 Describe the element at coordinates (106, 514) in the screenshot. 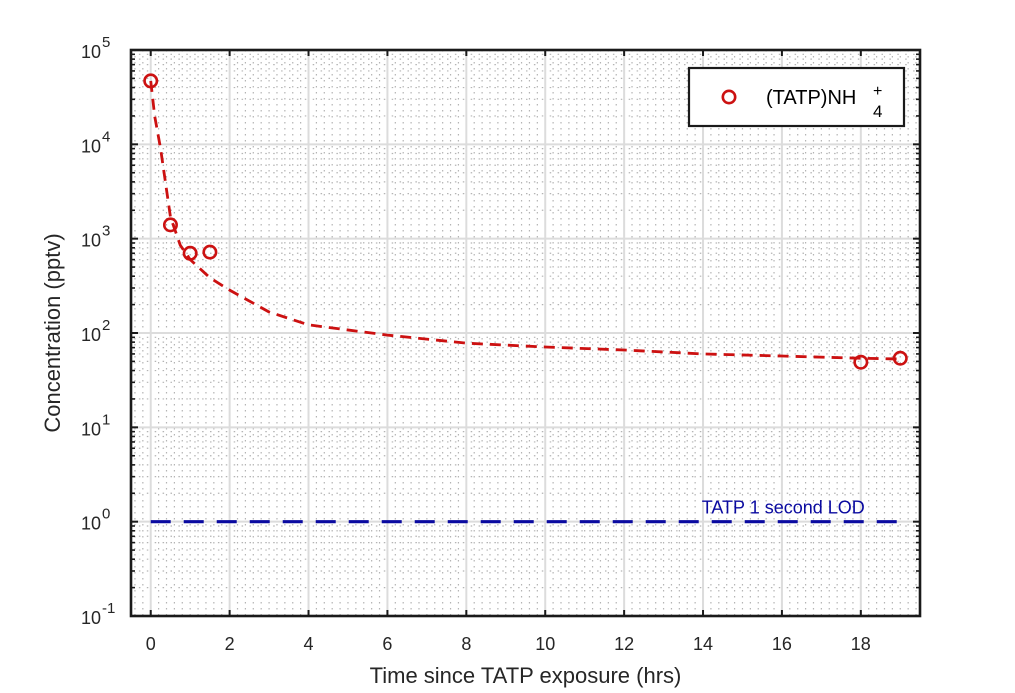

I see `y-tick-label-exponent: 0` at that location.